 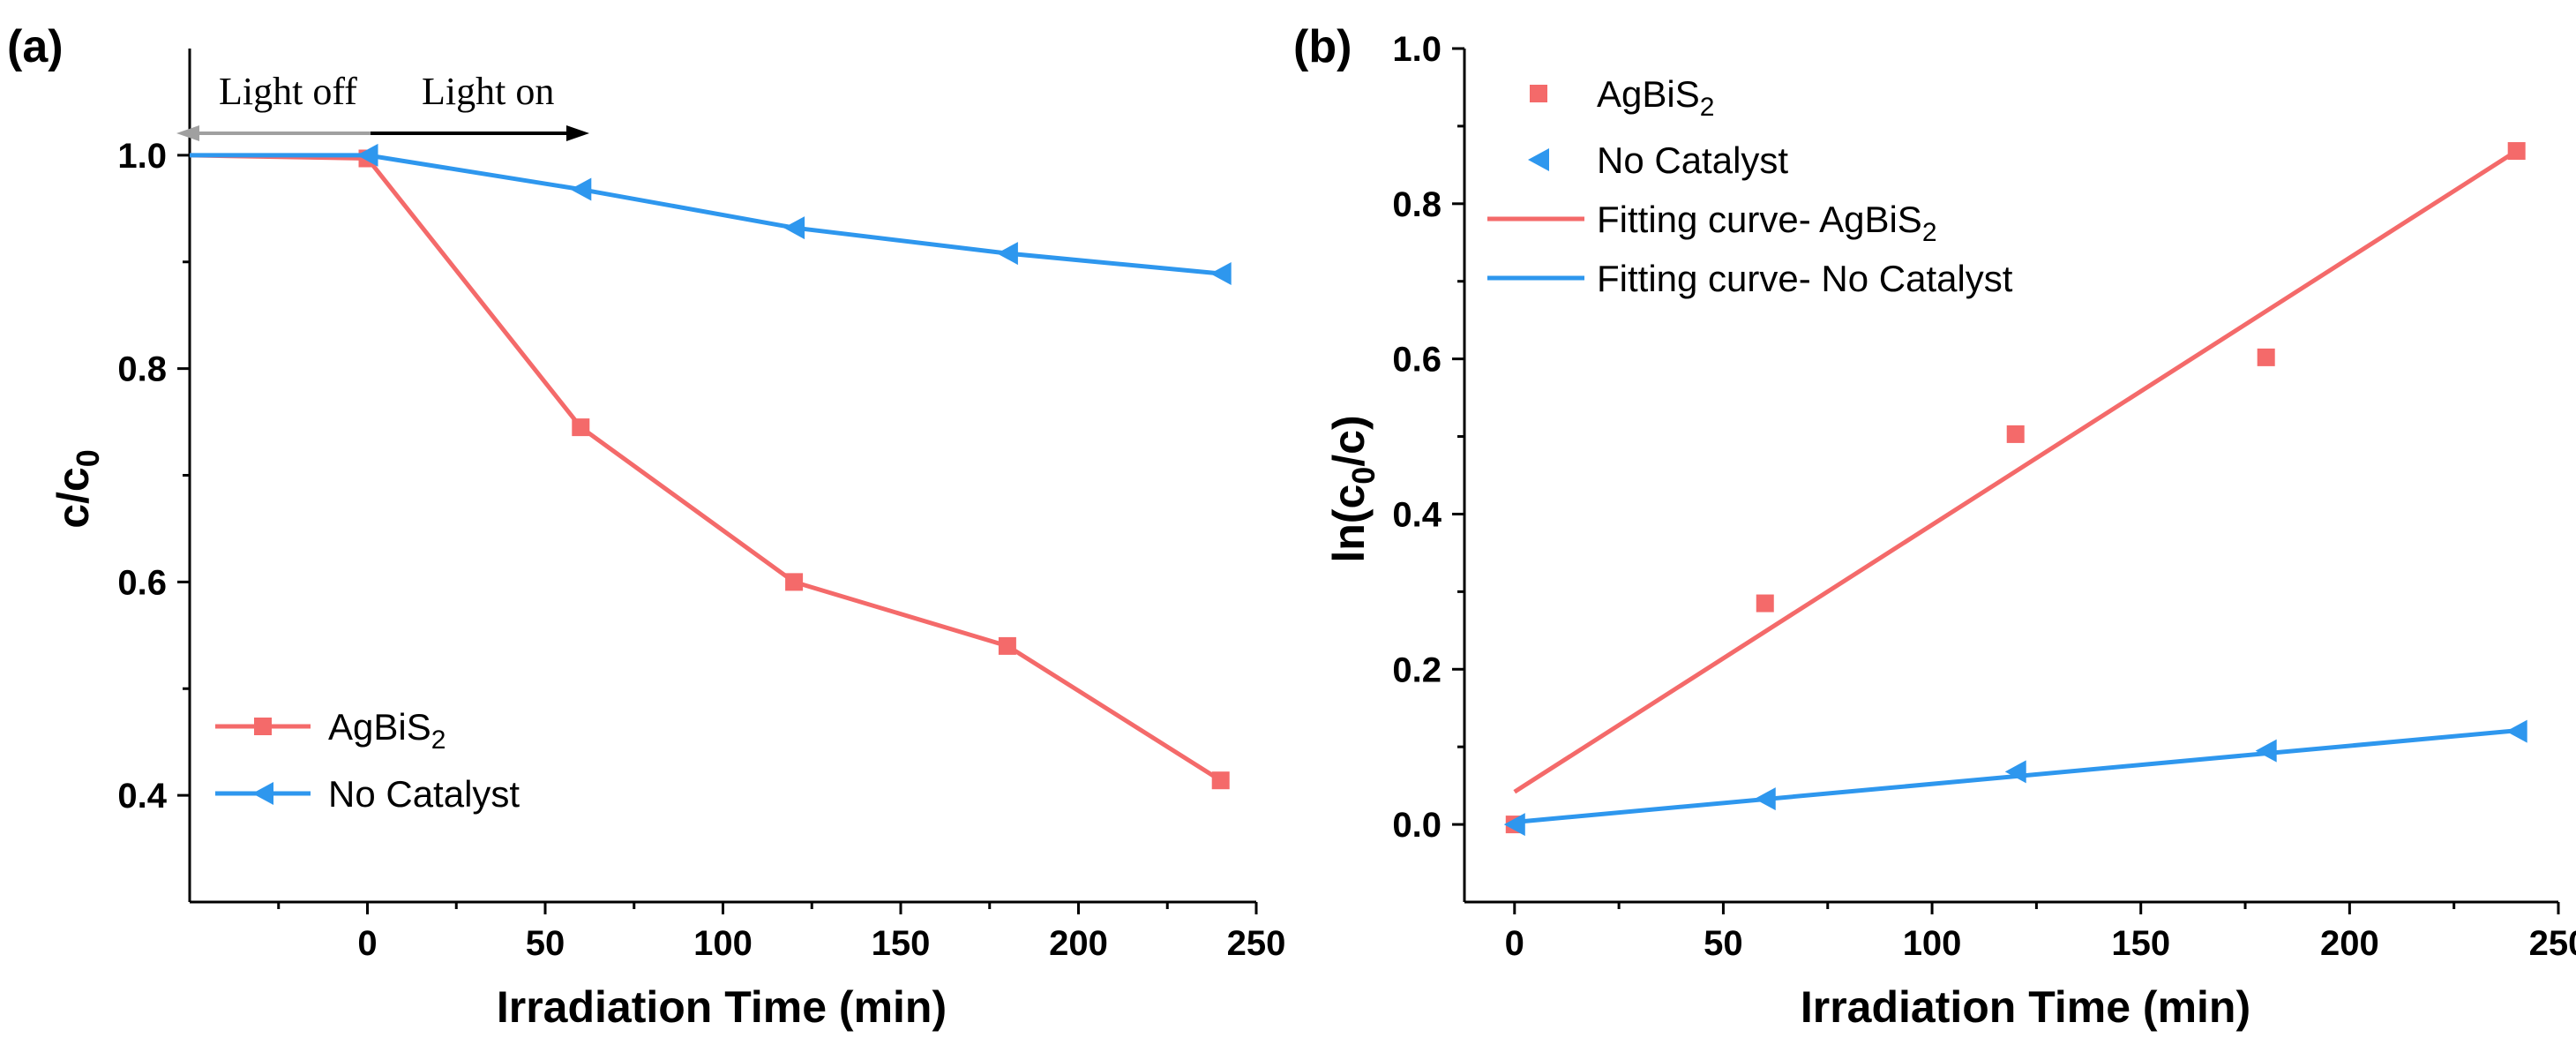 What do you see at coordinates (578, 133) in the screenshot?
I see `light-on-arrowhead` at bounding box center [578, 133].